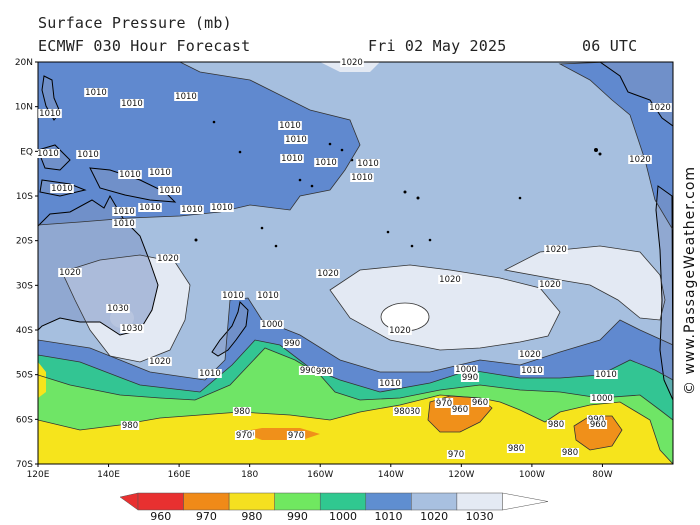 Image resolution: width=700 pixels, height=525 pixels. What do you see at coordinates (602, 475) in the screenshot?
I see `lon-label: 80W` at bounding box center [602, 475].